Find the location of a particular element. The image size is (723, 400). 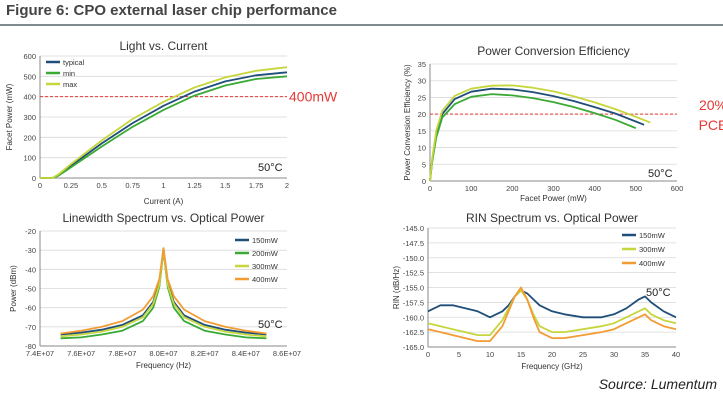

y-tick-label: -160.0 is located at coordinates (413, 317).